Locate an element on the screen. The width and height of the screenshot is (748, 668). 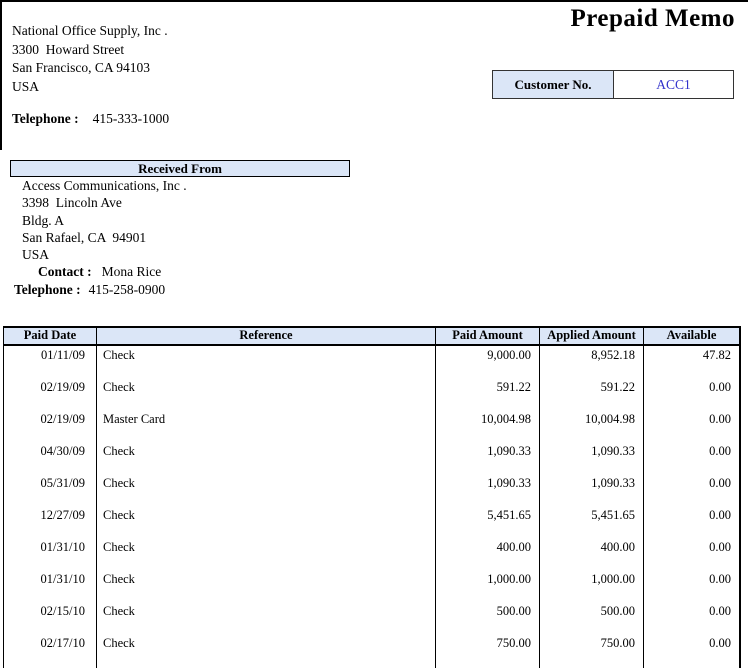
cell-paid-amount: 500.00 is located at coordinates (488, 618).